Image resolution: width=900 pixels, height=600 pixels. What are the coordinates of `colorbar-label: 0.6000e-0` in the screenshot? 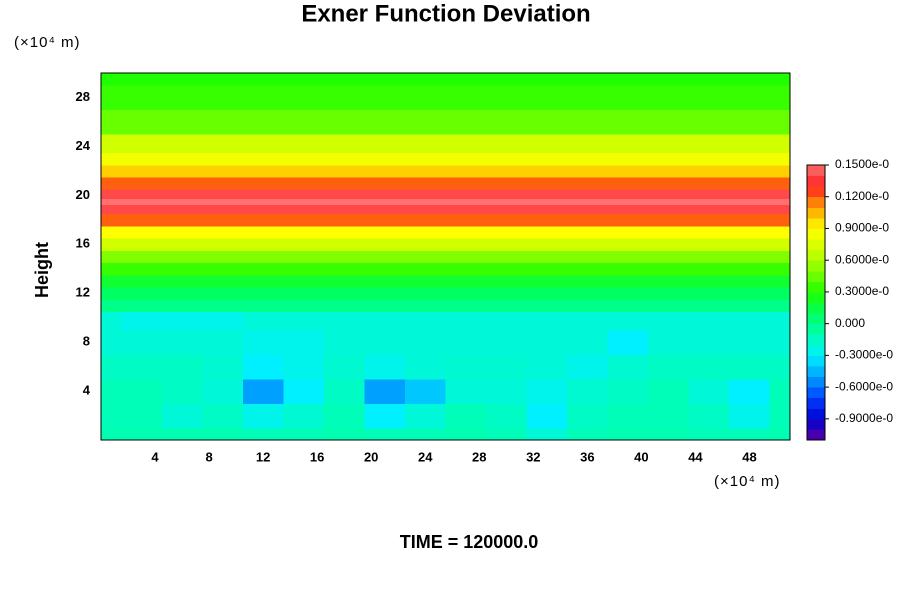 It's located at (862, 259).